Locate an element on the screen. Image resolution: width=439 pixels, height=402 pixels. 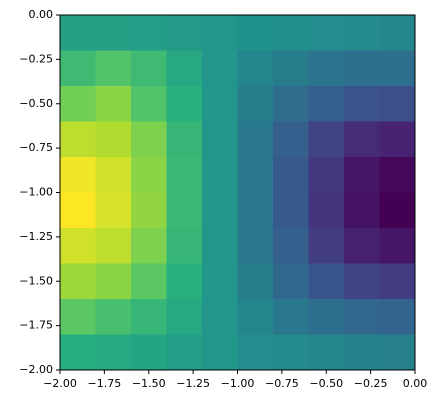
x-tick-label: −1.25 is located at coordinates (193, 383).